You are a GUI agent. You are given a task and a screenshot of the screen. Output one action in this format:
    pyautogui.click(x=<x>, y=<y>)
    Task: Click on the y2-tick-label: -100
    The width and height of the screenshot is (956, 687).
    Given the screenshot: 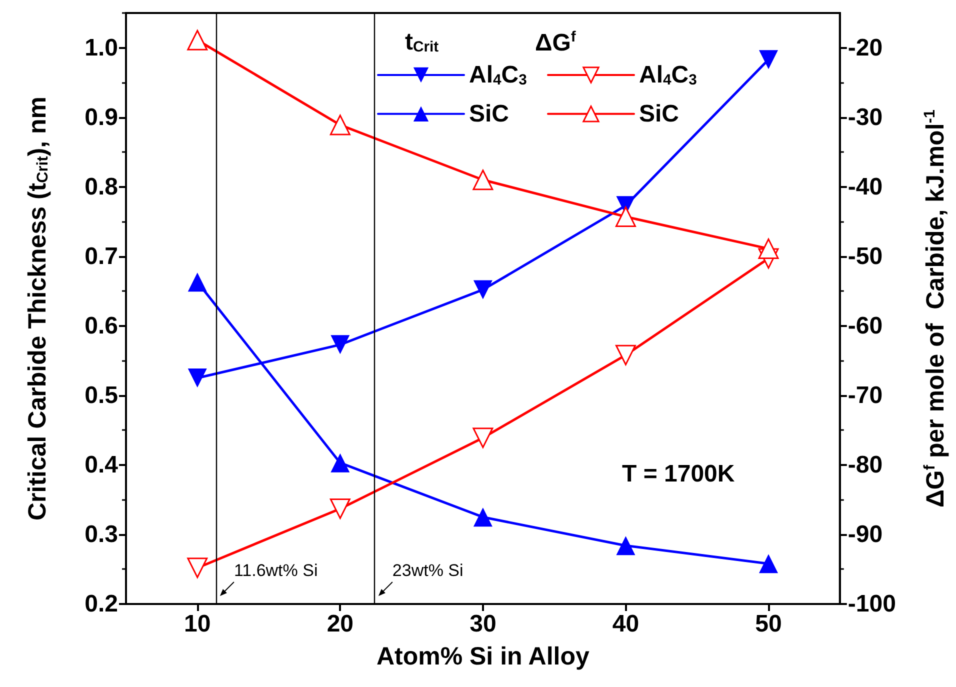 What is the action you would take?
    pyautogui.click(x=872, y=604)
    